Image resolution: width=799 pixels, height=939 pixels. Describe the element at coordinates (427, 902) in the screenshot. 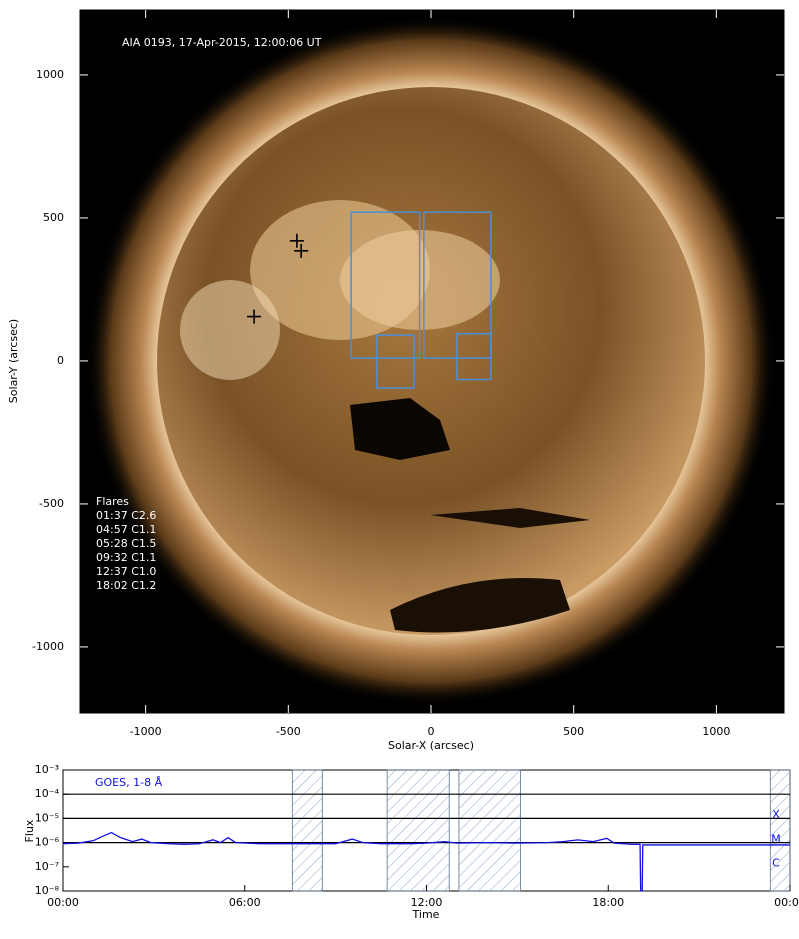

I see `x-tick-label: 12:00` at that location.